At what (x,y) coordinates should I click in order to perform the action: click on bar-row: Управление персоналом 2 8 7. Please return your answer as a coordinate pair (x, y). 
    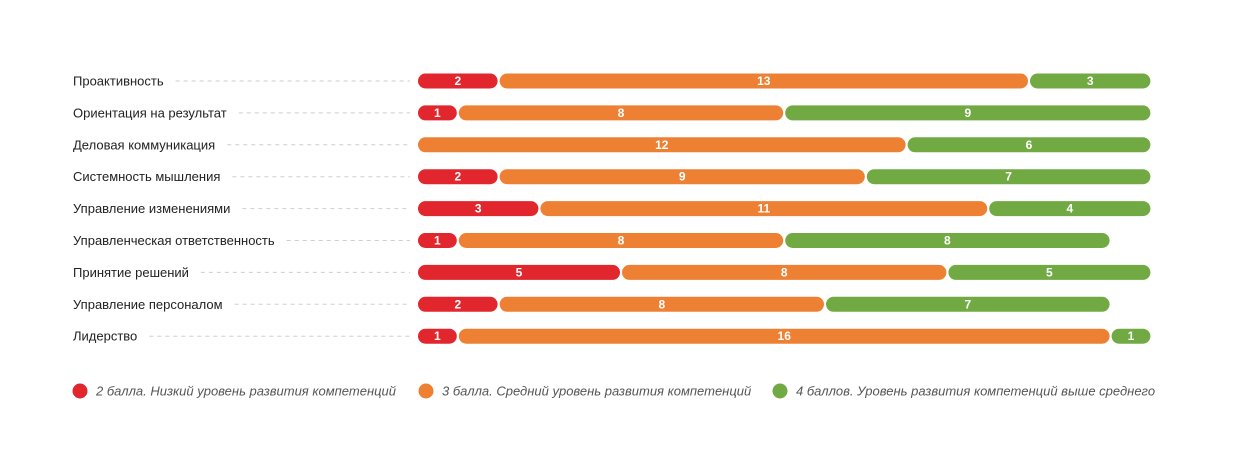
    Looking at the image, I should click on (591, 304).